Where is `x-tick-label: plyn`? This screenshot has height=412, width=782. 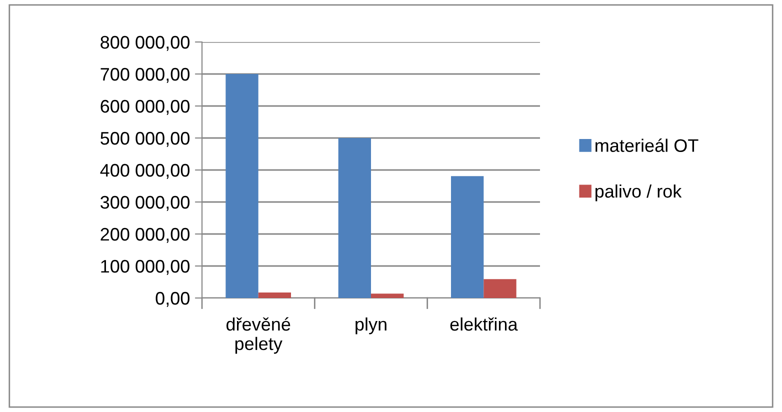 x-tick-label: plyn is located at coordinates (371, 325).